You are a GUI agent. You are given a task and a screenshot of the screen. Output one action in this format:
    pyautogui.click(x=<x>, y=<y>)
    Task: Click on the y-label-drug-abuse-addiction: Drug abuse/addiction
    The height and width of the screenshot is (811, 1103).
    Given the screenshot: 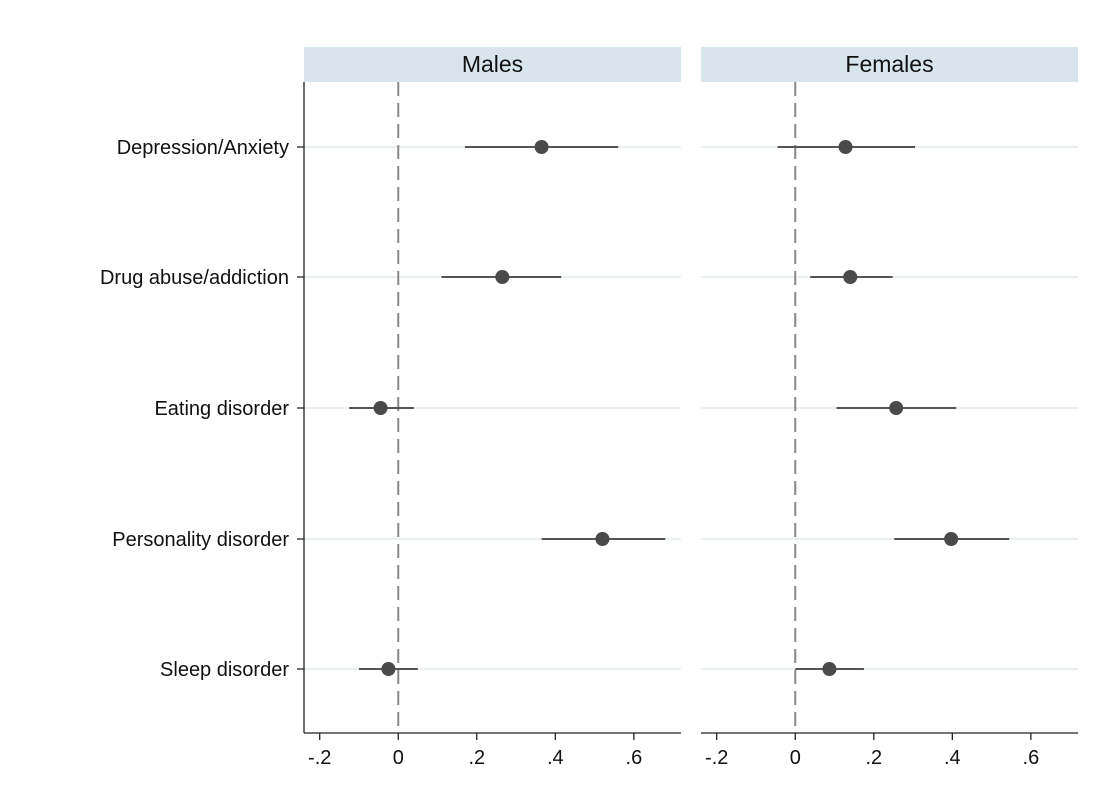 What is the action you would take?
    pyautogui.click(x=194, y=278)
    